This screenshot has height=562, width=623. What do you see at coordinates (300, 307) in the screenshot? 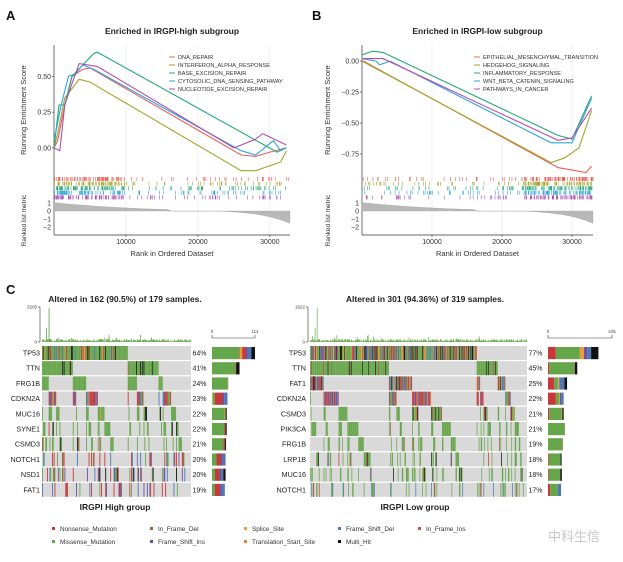
I see `tmb-axis-label: 1922` at bounding box center [300, 307].